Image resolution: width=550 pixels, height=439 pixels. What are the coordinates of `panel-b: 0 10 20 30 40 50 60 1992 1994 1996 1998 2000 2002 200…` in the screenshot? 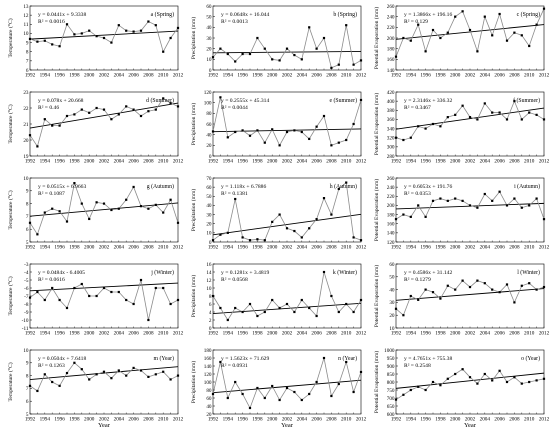 It's located at (278, 41).